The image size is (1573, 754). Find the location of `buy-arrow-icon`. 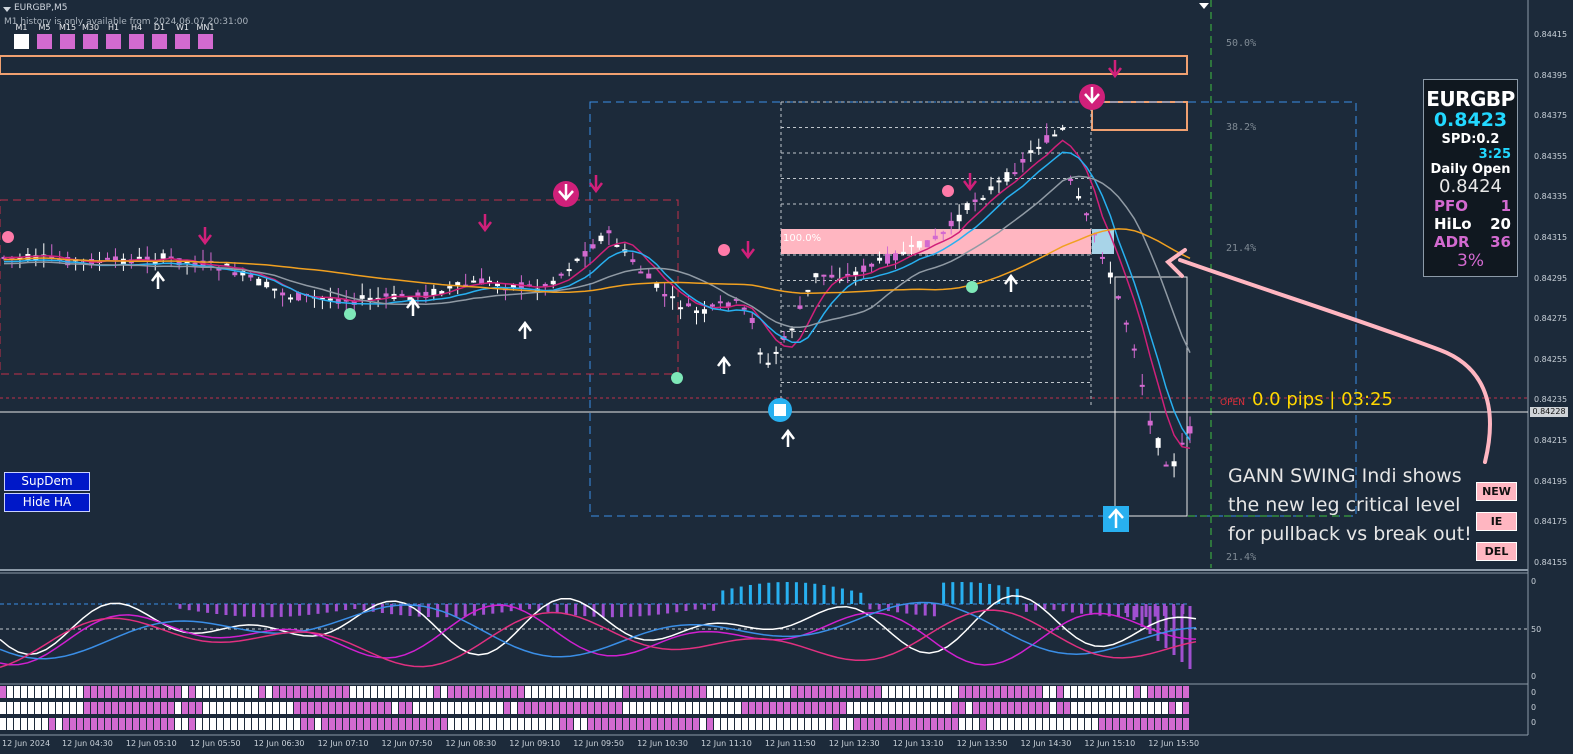

buy-arrow-icon is located at coordinates (158, 279).